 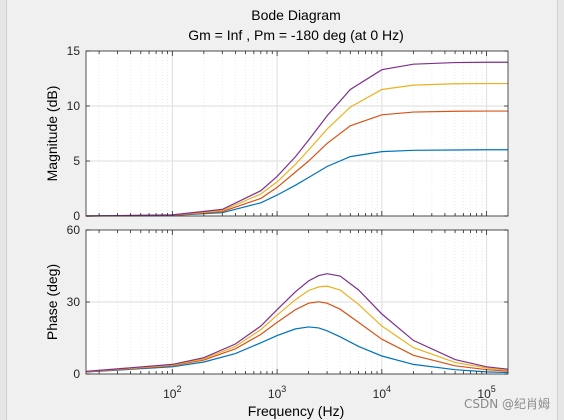 What do you see at coordinates (277, 392) in the screenshot?
I see `x-tick-label: 10³` at bounding box center [277, 392].